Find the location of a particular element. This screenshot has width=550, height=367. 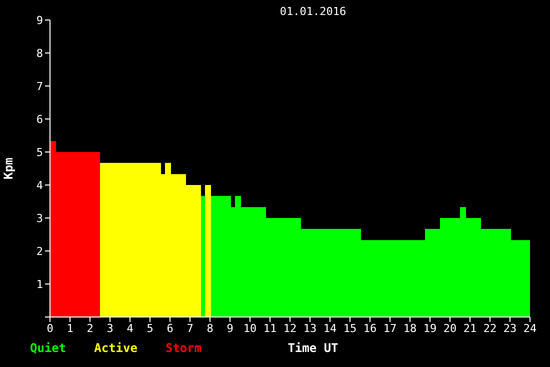

x-tick-label: 2 is located at coordinates (90, 328).